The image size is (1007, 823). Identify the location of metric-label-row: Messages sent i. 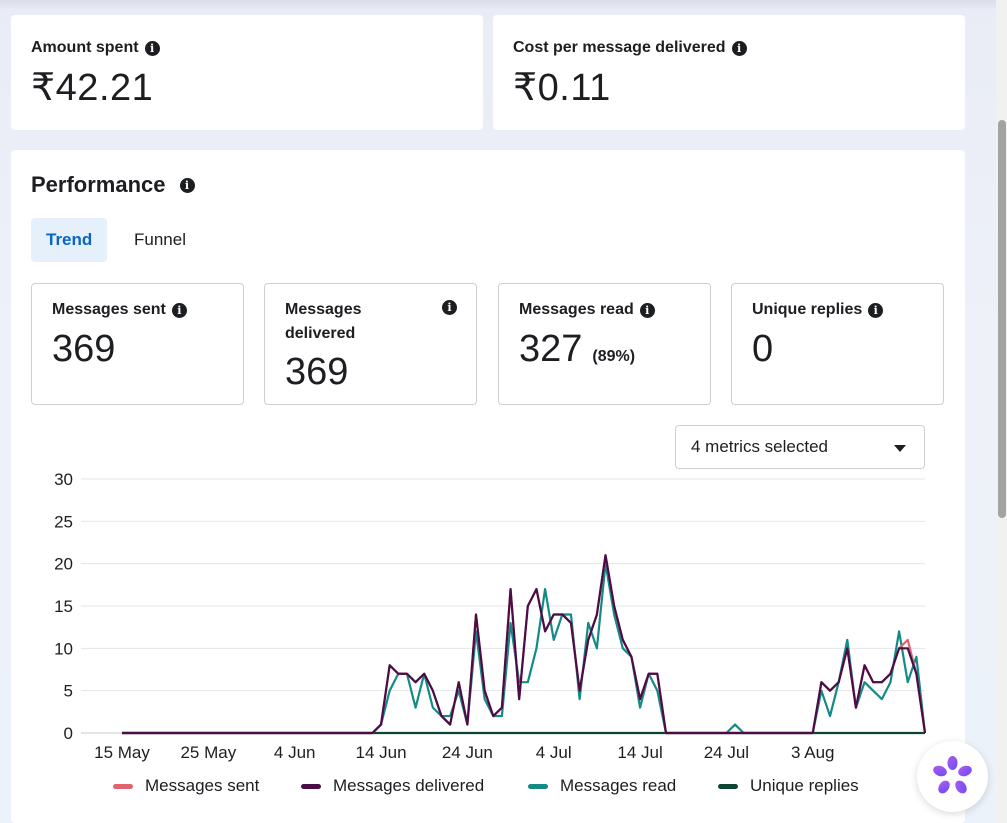
(119, 310).